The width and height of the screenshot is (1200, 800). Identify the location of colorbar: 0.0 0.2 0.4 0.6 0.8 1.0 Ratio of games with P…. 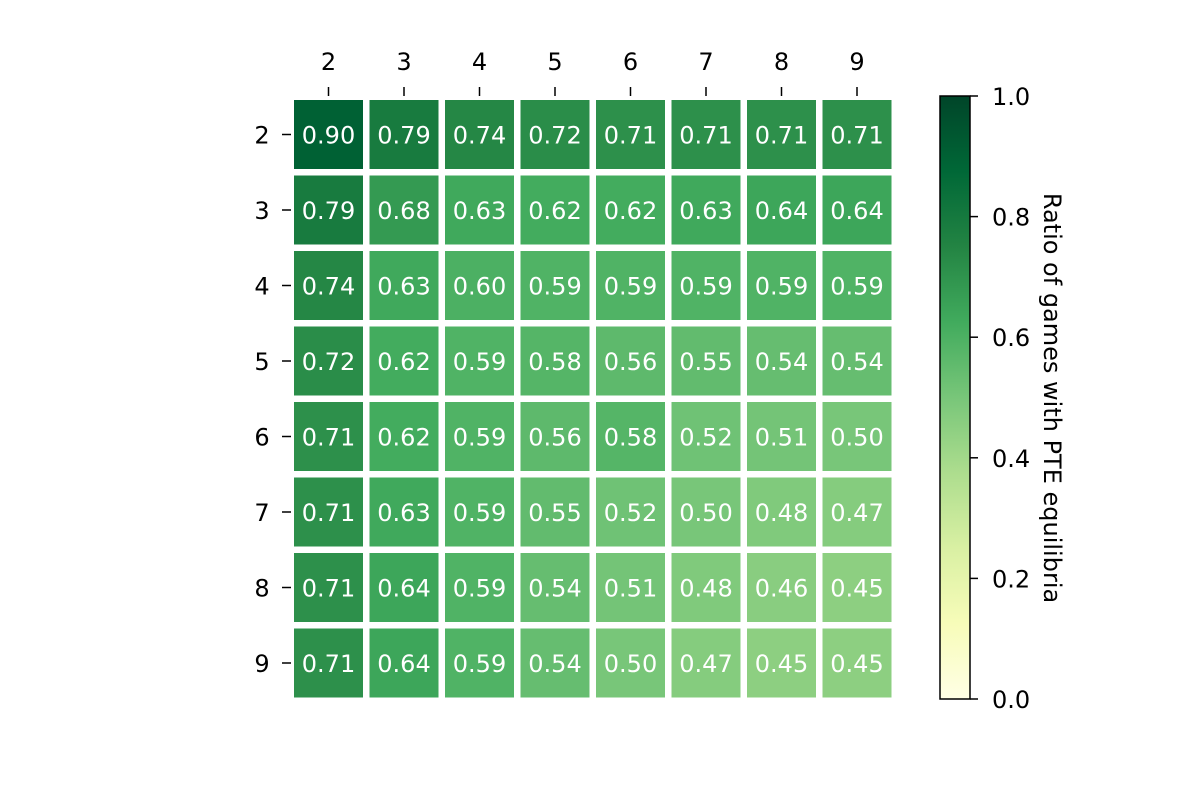
(1002, 398).